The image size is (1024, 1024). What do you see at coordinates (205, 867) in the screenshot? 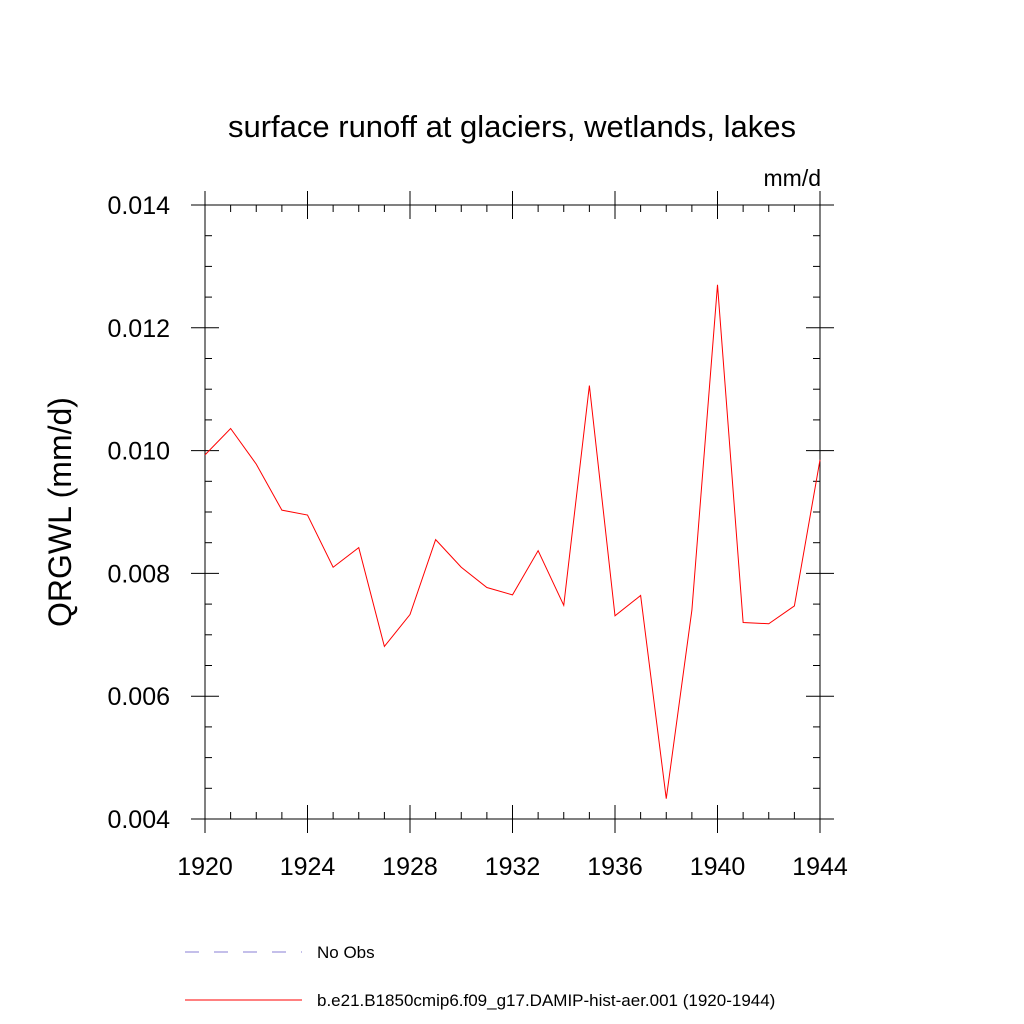
I see `x-tick-label: 1920` at bounding box center [205, 867].